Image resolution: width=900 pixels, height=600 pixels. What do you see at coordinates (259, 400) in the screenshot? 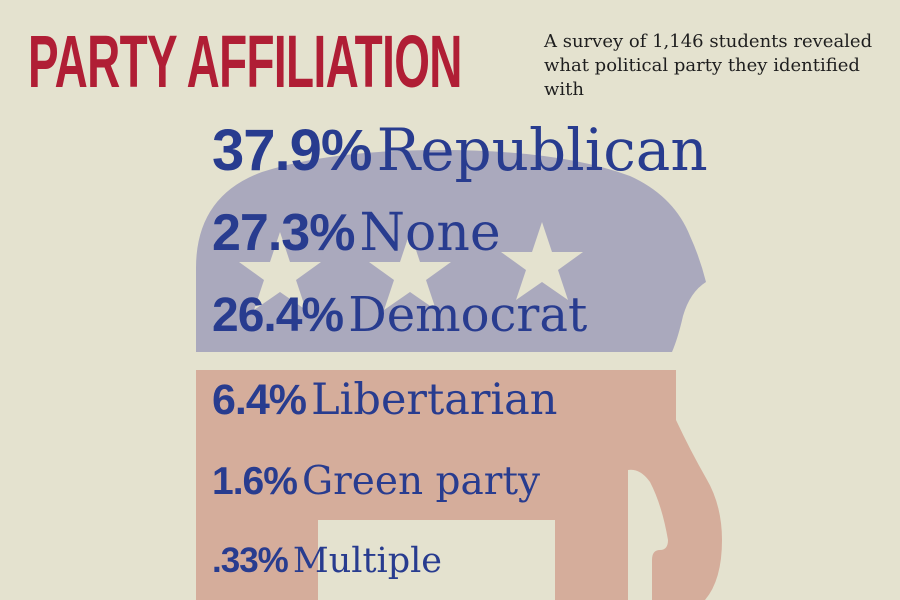
I see `stat-percentage: 6.4%` at bounding box center [259, 400].